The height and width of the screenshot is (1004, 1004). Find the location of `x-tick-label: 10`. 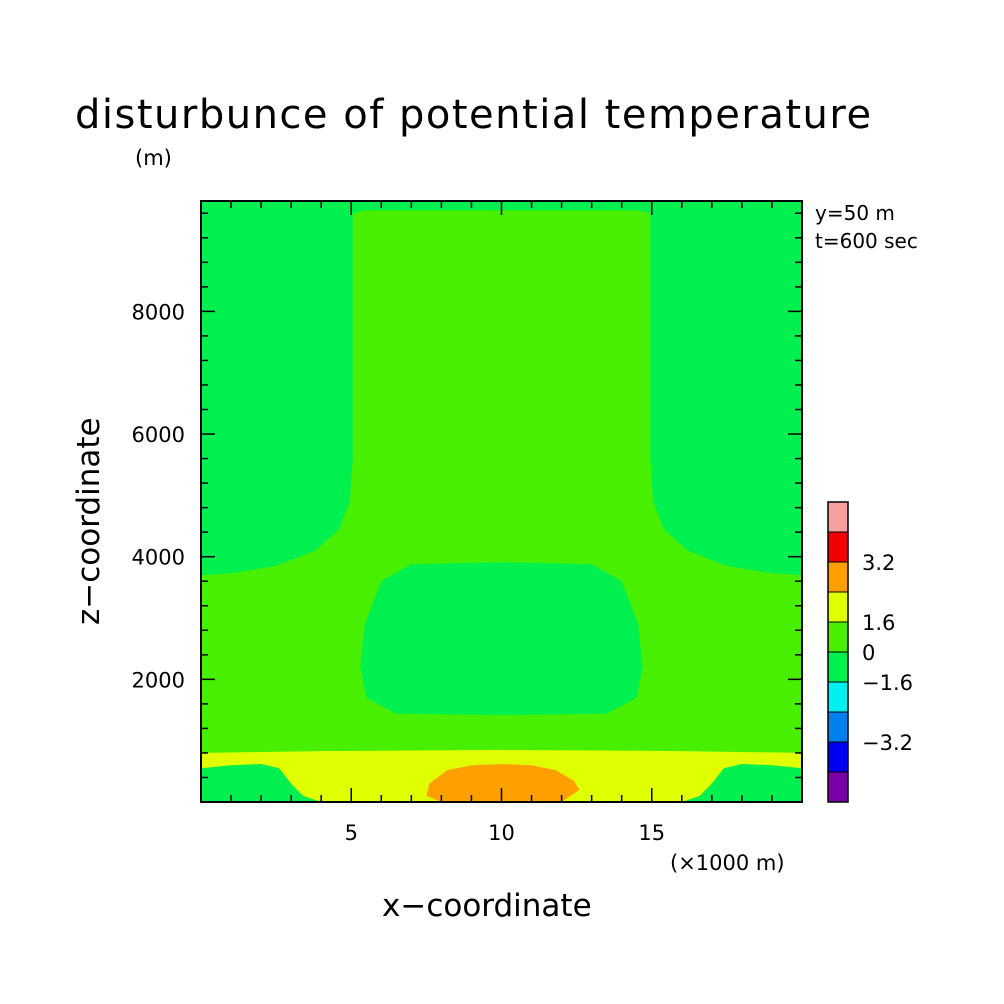

x-tick-label: 10 is located at coordinates (501, 833).